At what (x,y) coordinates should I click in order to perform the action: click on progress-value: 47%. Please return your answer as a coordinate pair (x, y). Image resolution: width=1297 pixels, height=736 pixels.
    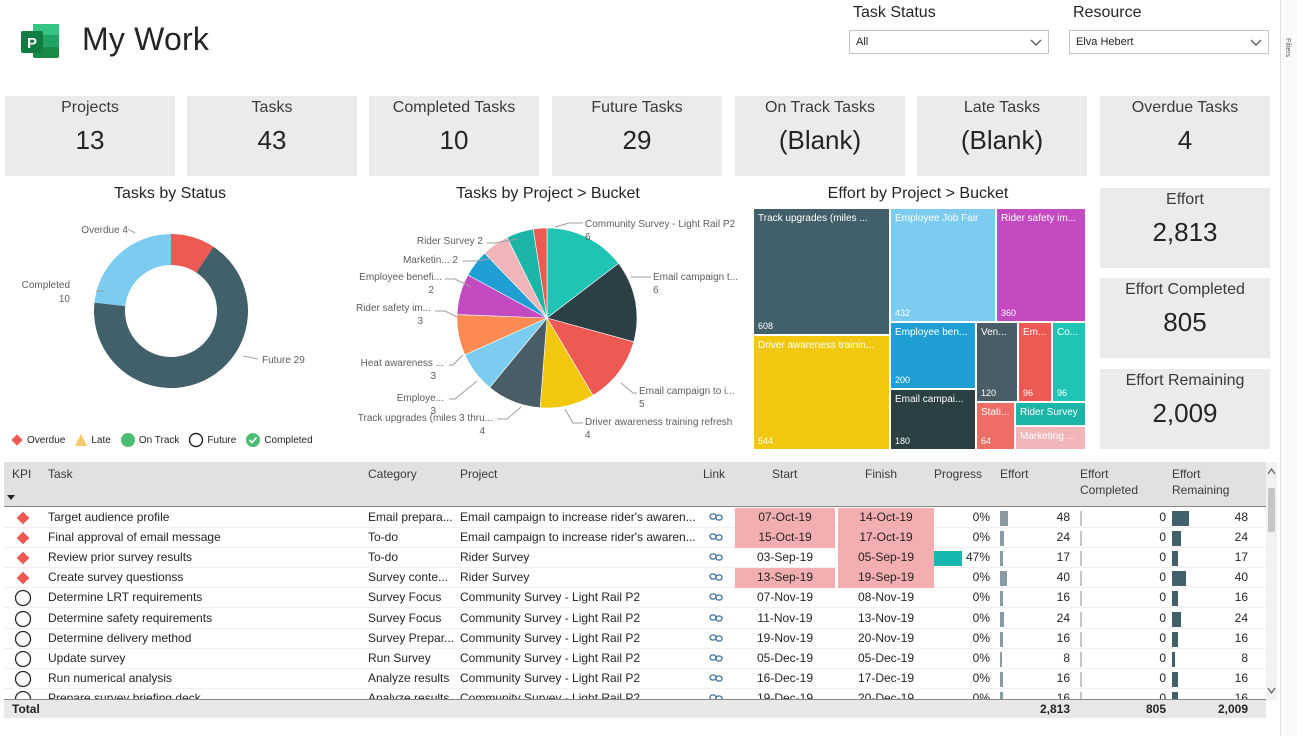
    Looking at the image, I should click on (977, 557).